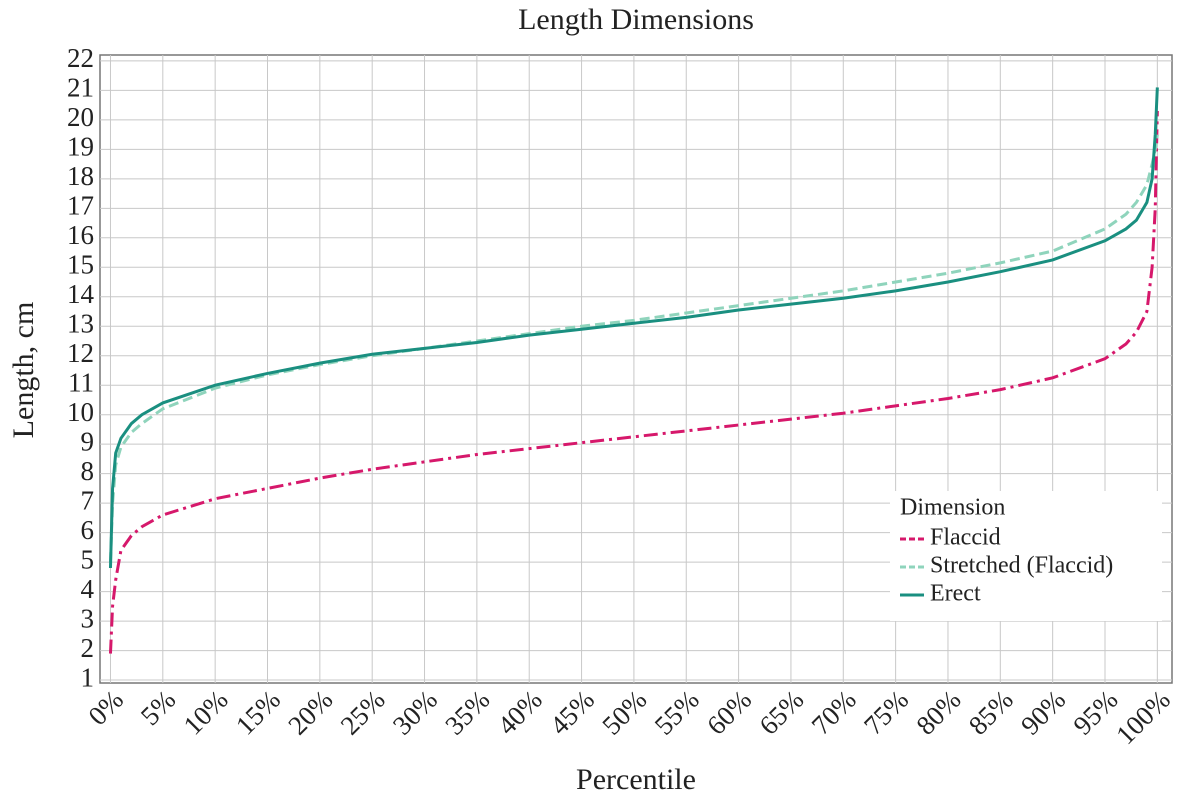 The image size is (1200, 810). What do you see at coordinates (80, 58) in the screenshot?
I see `y-tick-label: 22` at bounding box center [80, 58].